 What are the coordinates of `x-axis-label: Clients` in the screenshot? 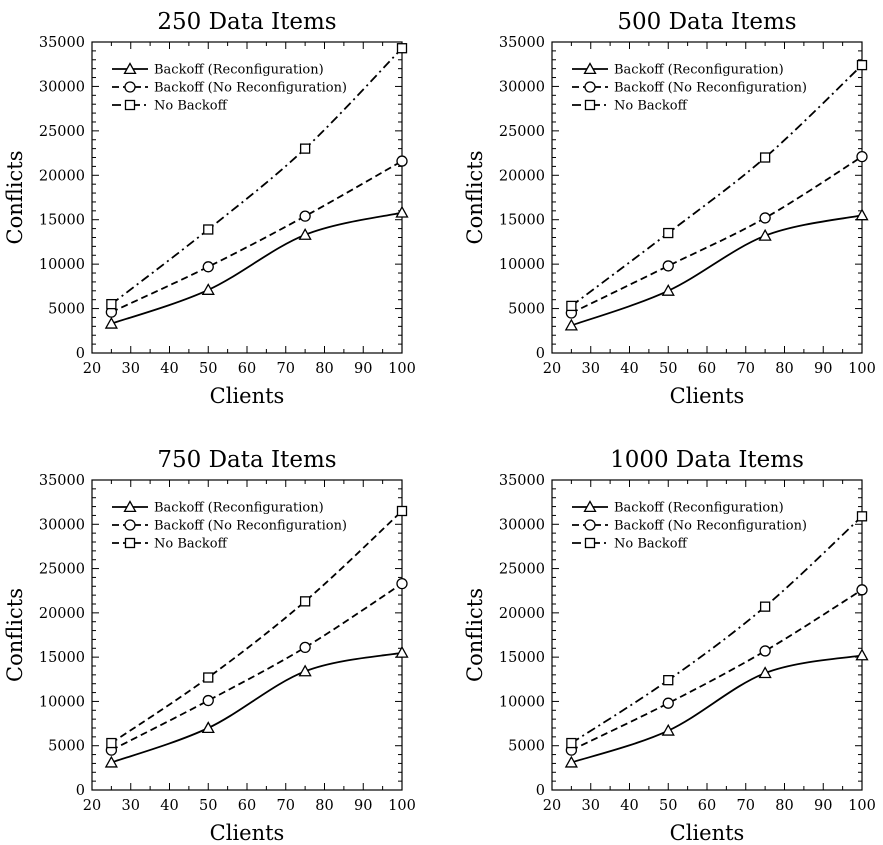 It's located at (707, 396).